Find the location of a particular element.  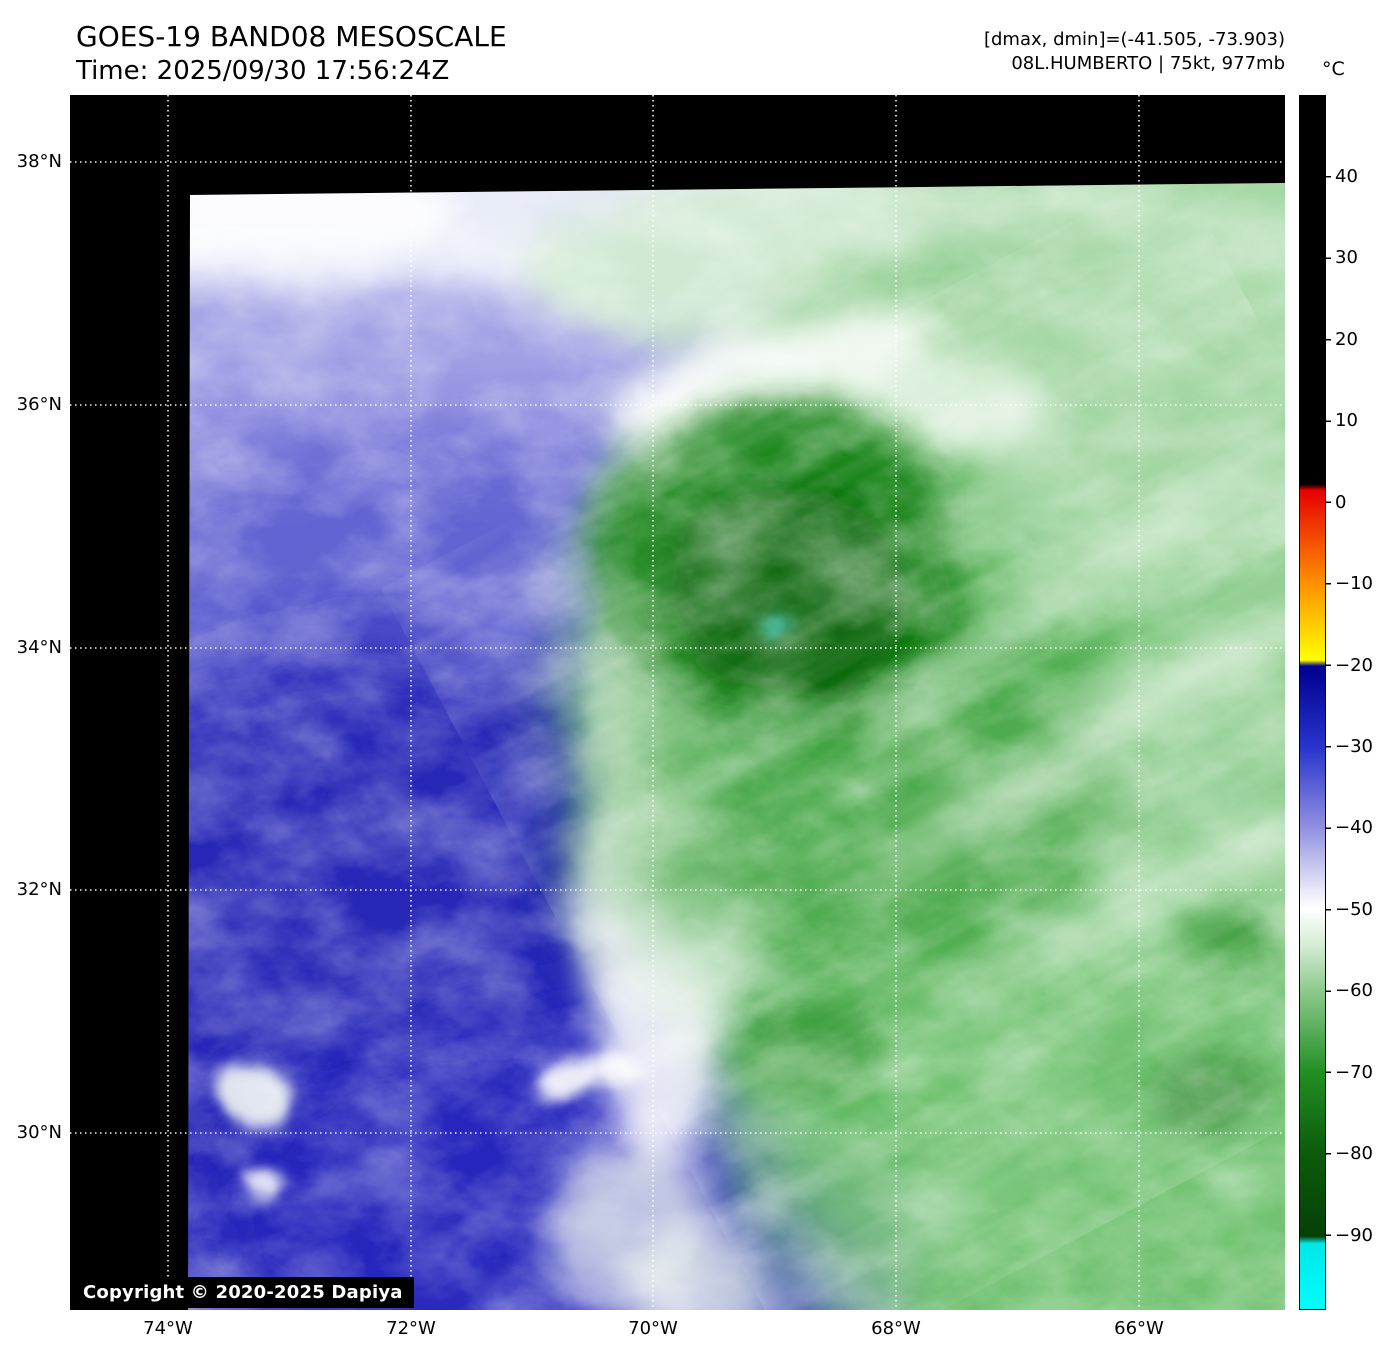

colorbar-tick-marks is located at coordinates (1328, 706).